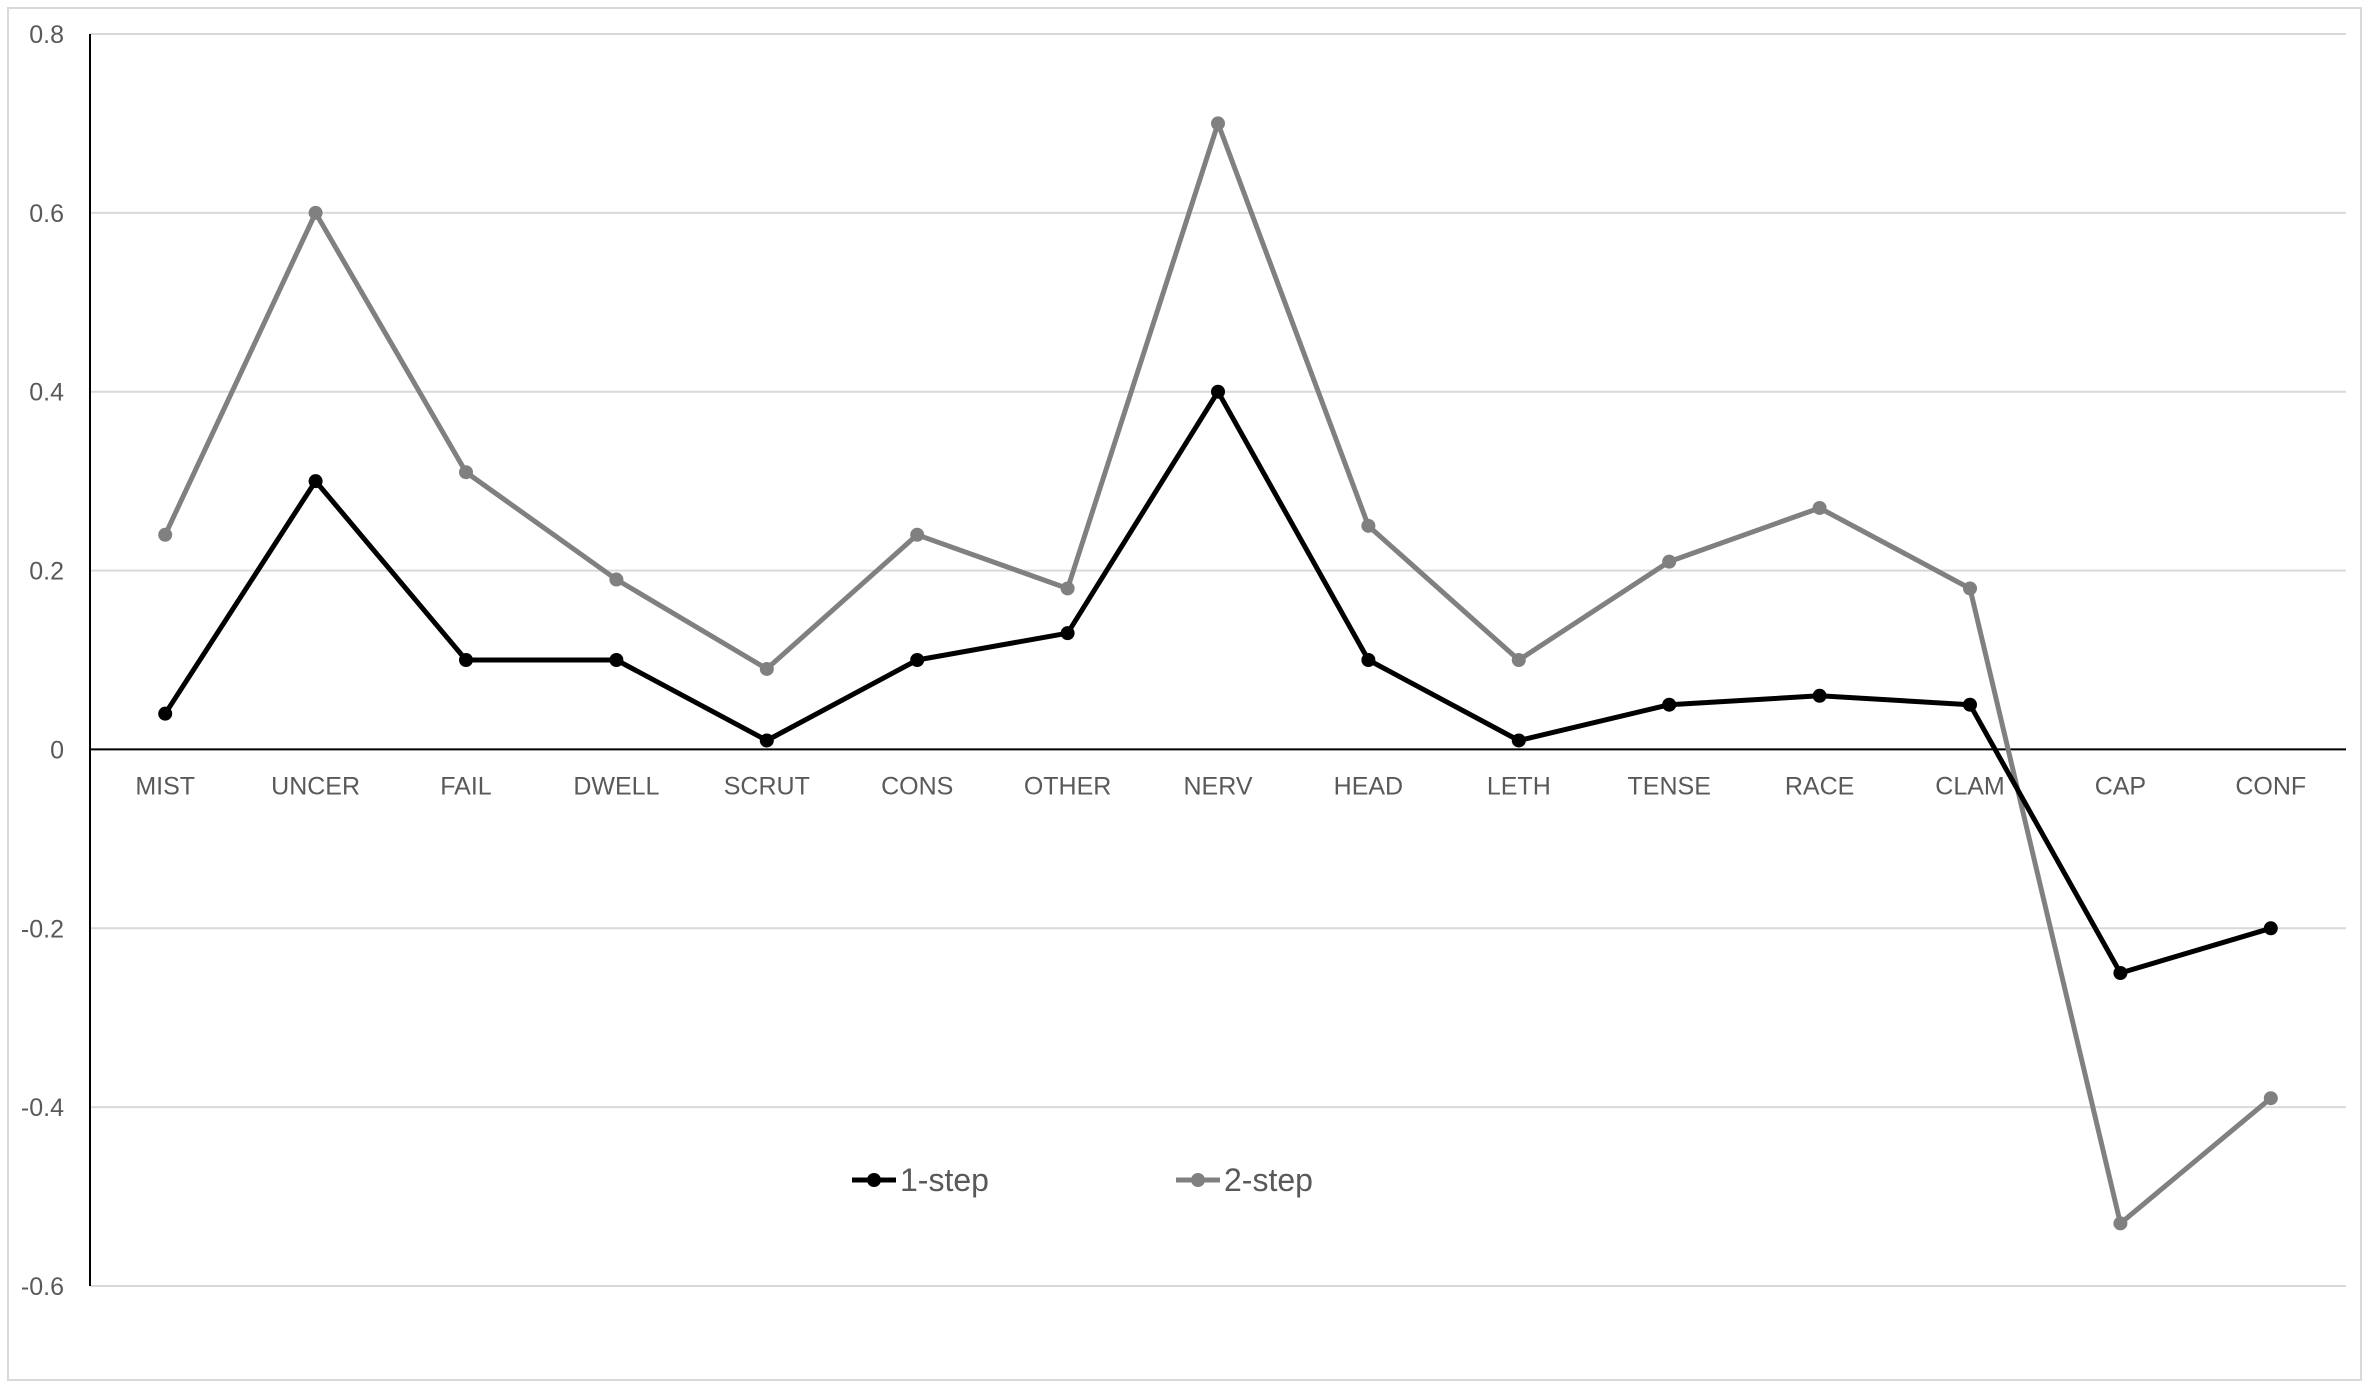 This screenshot has width=2371, height=1390. What do you see at coordinates (42, 661) in the screenshot?
I see `y-tick-labels: 0.8 0.6 0.4 0.2 0 -0.2 -0.4 -0.6` at bounding box center [42, 661].